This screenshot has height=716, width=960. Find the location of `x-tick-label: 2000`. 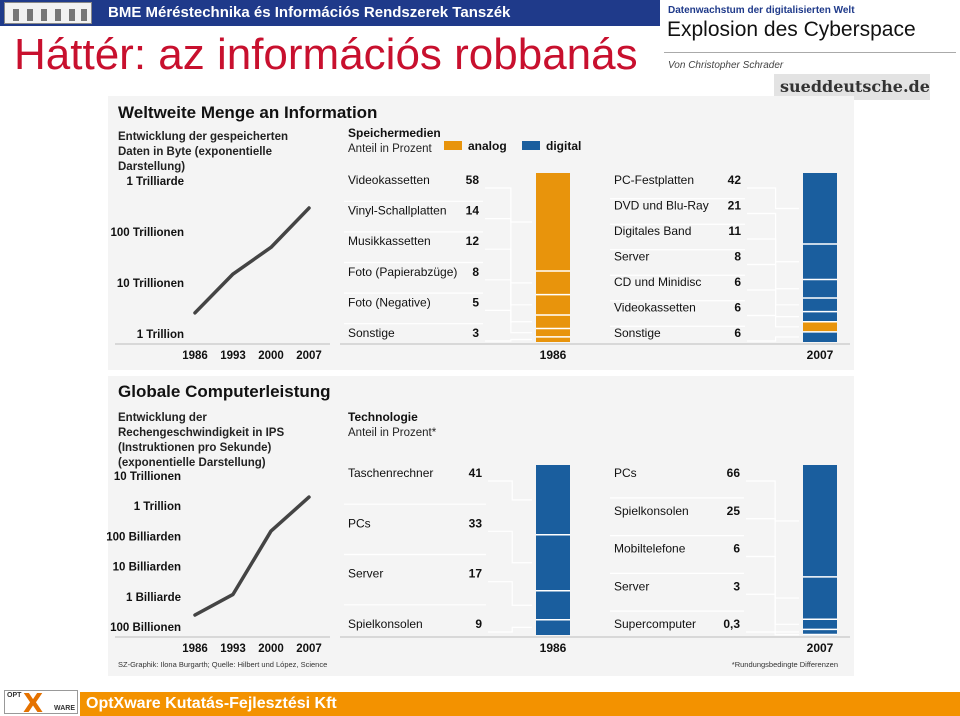

x-tick-label: 2000 is located at coordinates (271, 649).